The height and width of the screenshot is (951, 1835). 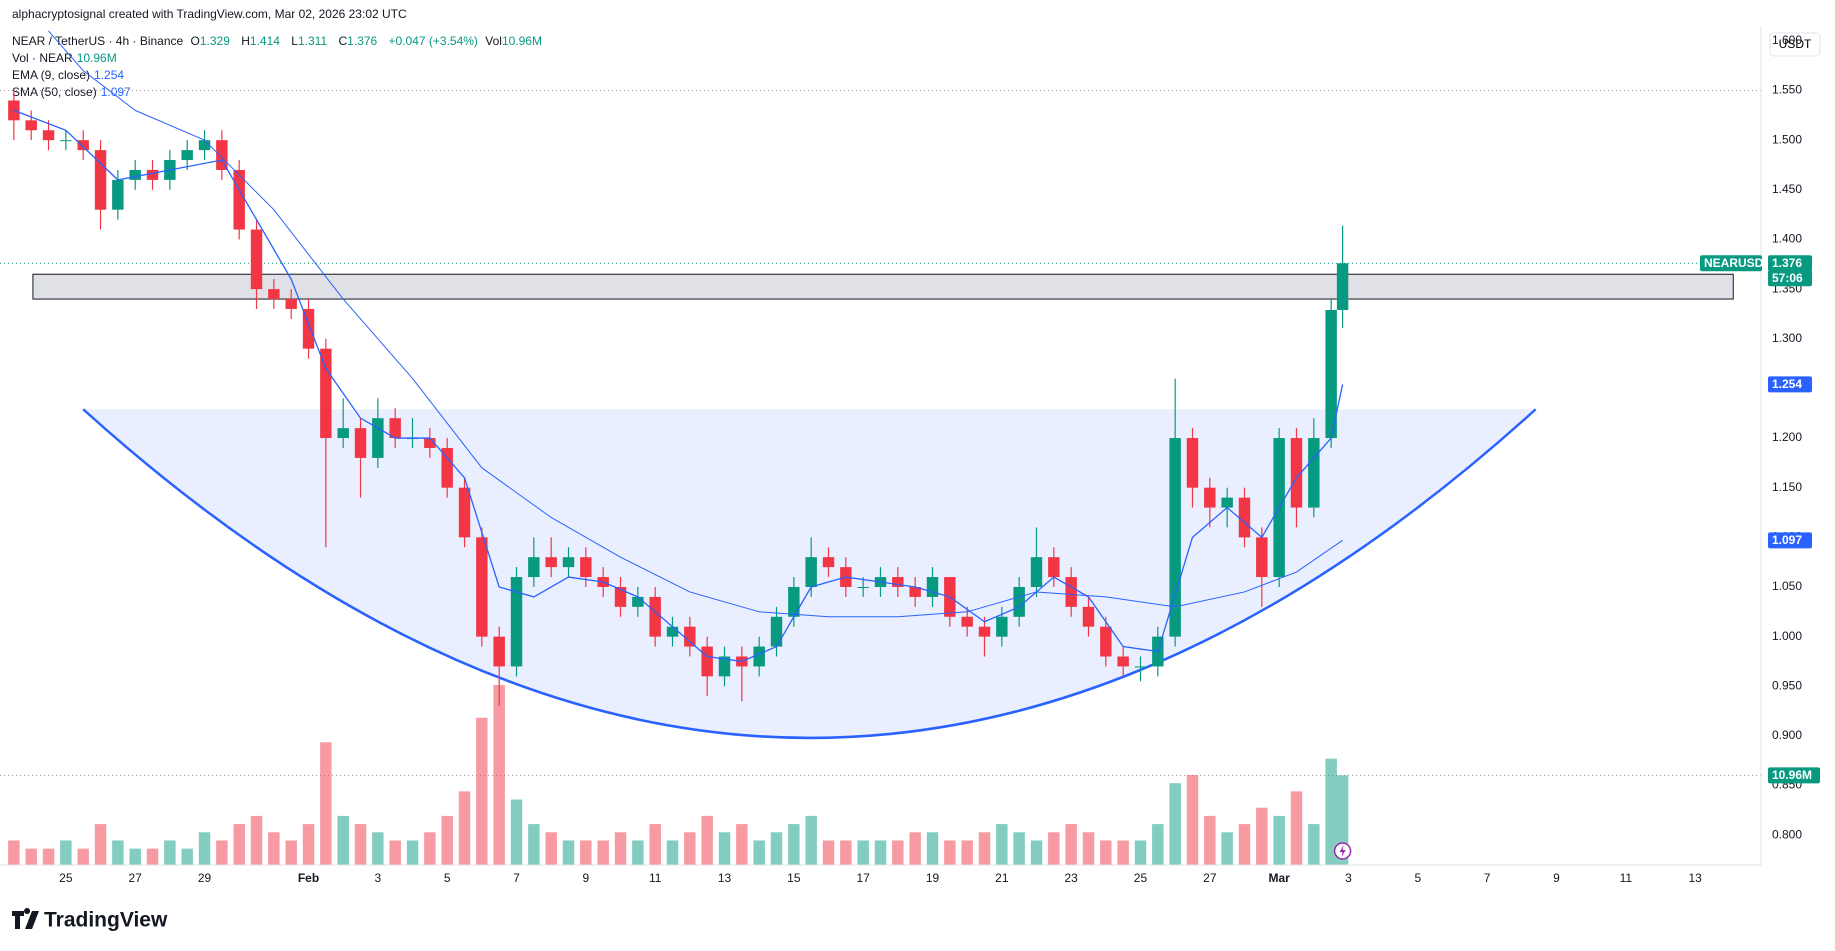 I want to click on quote-box, so click(x=1795, y=44).